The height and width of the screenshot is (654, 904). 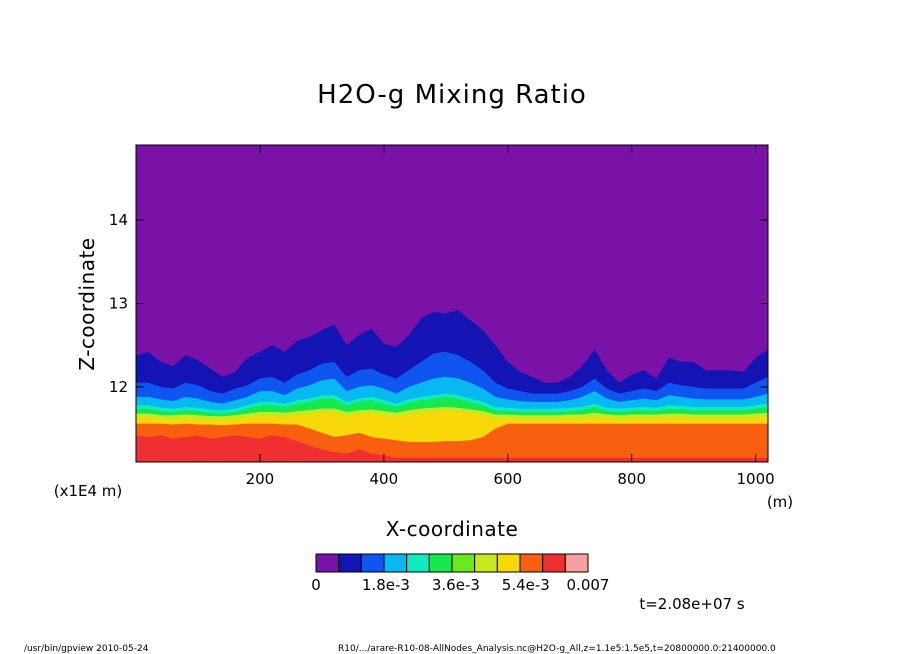 What do you see at coordinates (692, 604) in the screenshot?
I see `time-annotation: t=2.08e+07 s` at bounding box center [692, 604].